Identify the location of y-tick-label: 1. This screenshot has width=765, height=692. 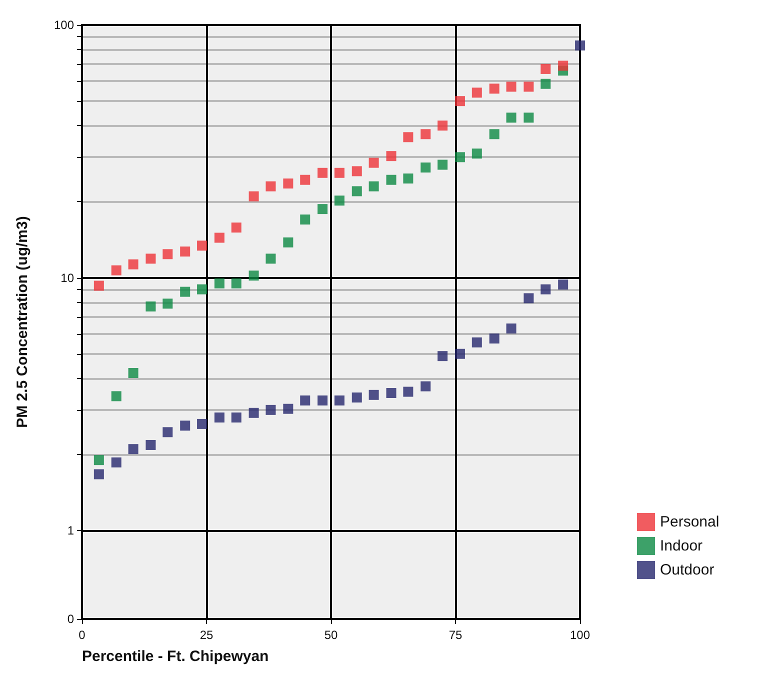
(70, 531).